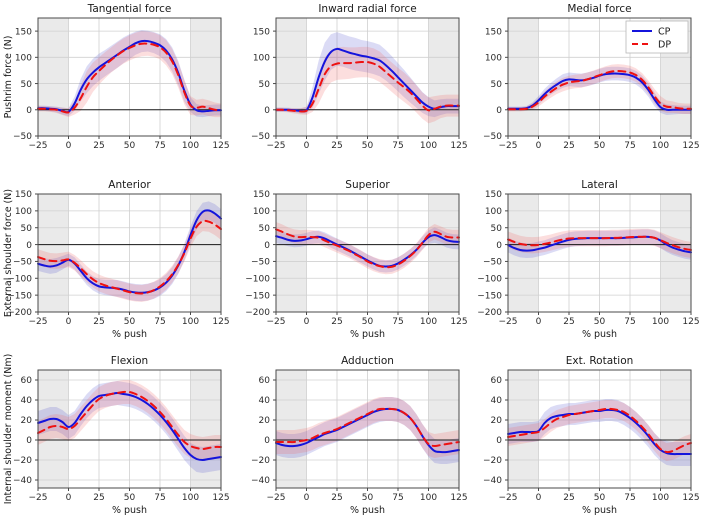  What do you see at coordinates (129, 185) in the screenshot?
I see `panel-title: Anterior` at bounding box center [129, 185].